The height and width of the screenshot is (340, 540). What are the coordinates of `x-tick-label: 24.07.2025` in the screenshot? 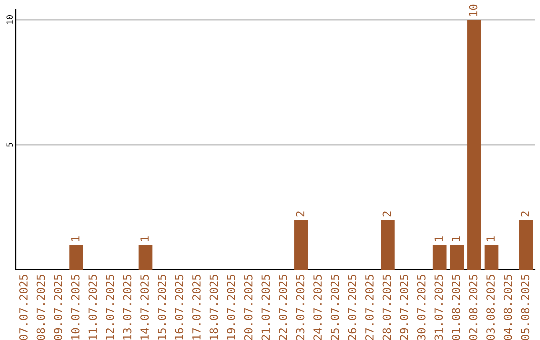 It's located at (318, 307).